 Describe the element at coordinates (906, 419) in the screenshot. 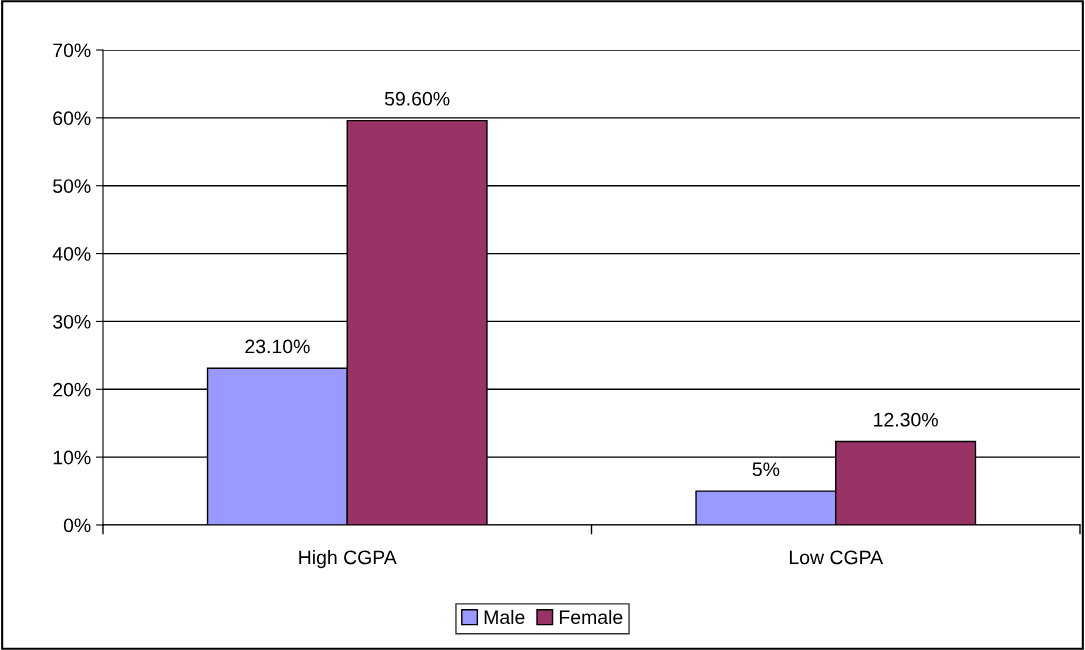

I see `data-label: 12.30%` at that location.